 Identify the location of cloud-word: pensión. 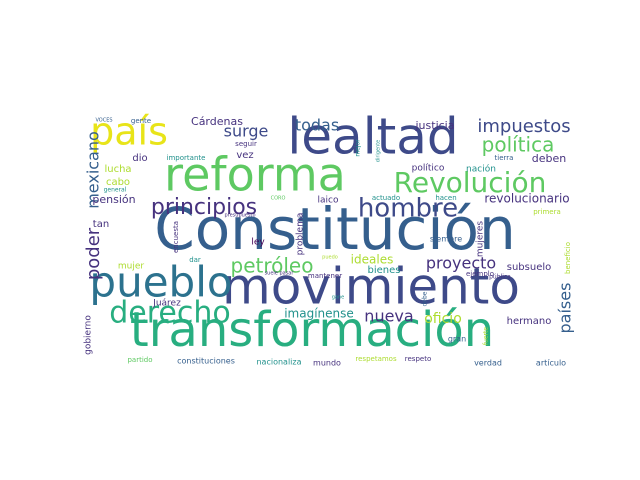
(113, 199).